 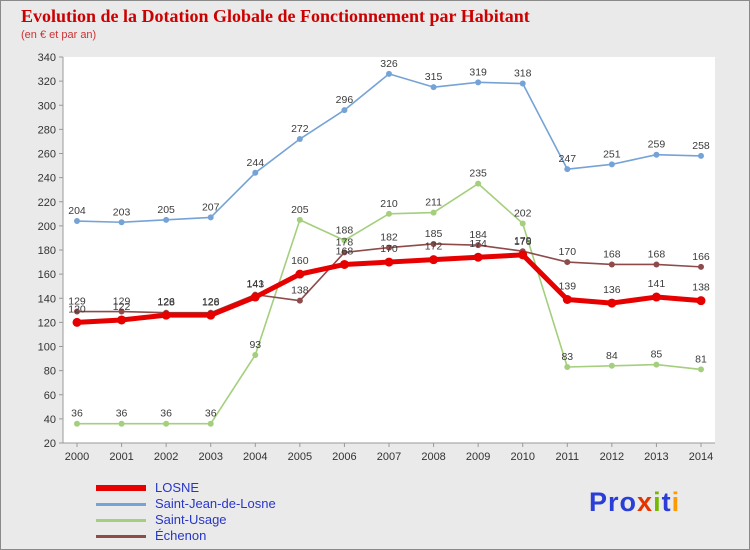 What do you see at coordinates (666, 502) in the screenshot?
I see `logo-letter: t` at bounding box center [666, 502].